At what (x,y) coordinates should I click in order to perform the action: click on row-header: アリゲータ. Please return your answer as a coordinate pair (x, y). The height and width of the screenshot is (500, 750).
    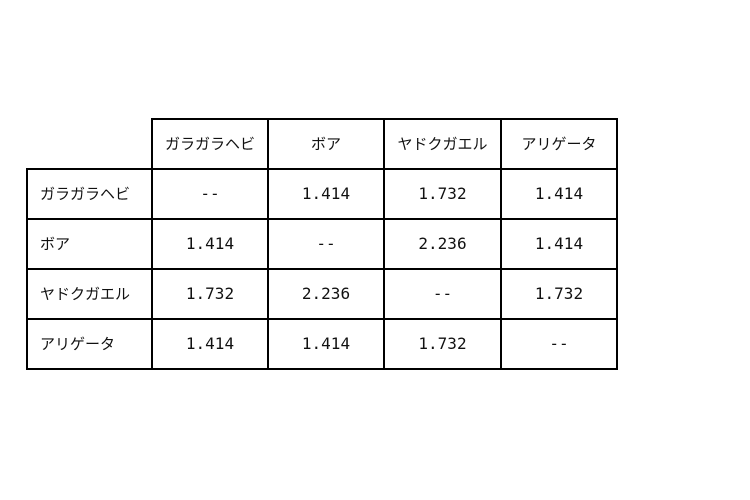
    Looking at the image, I should click on (89, 344).